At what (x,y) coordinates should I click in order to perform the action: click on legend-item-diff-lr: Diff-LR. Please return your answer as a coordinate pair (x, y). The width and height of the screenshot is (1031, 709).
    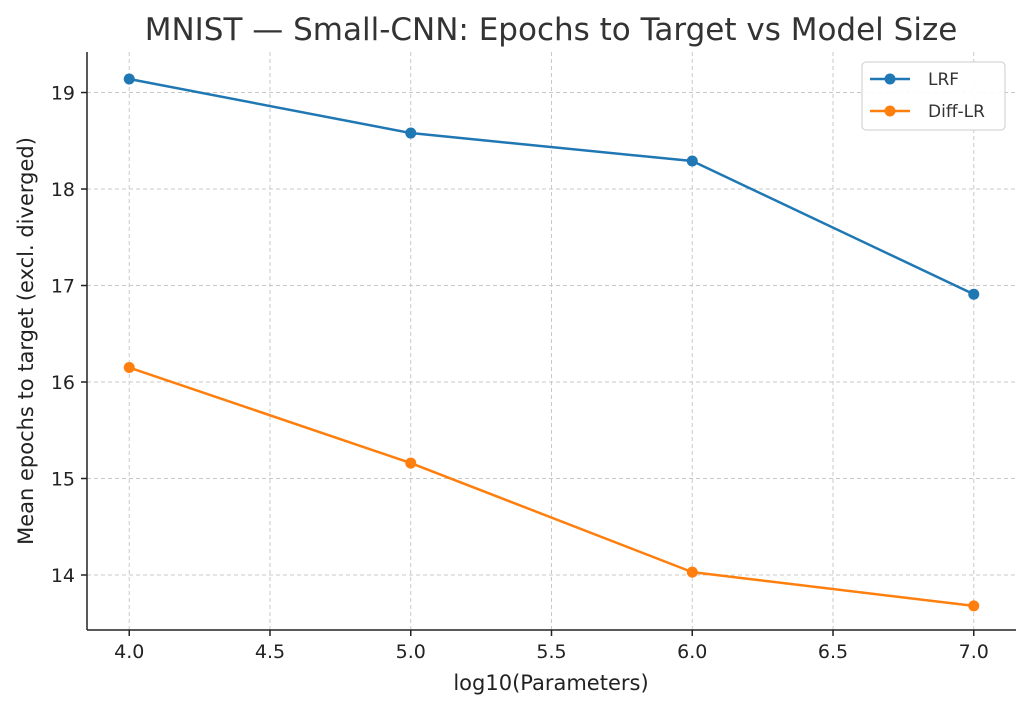
    Looking at the image, I should click on (927, 112).